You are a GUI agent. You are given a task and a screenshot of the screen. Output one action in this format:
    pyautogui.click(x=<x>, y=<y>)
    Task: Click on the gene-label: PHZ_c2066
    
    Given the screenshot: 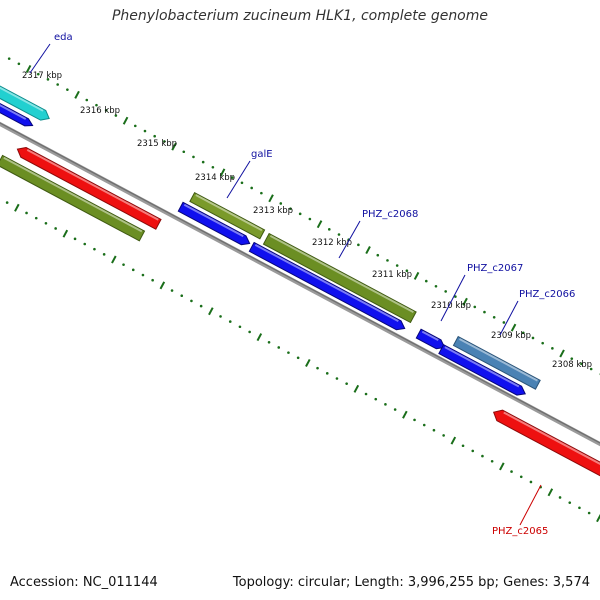 What is the action you would take?
    pyautogui.click(x=547, y=294)
    